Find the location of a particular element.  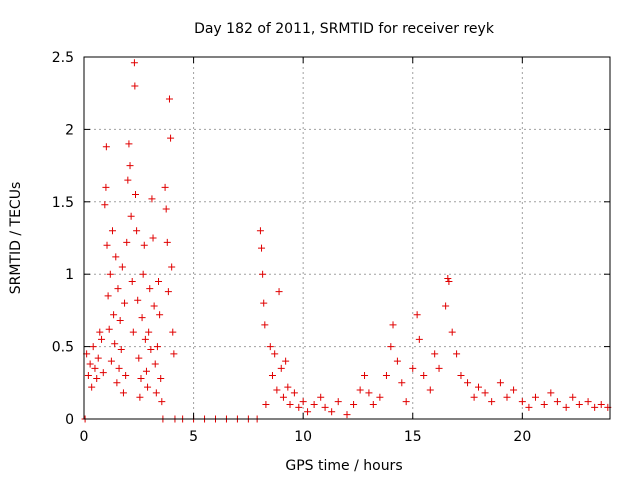

y-tick-label: 1.5 is located at coordinates (63, 203).